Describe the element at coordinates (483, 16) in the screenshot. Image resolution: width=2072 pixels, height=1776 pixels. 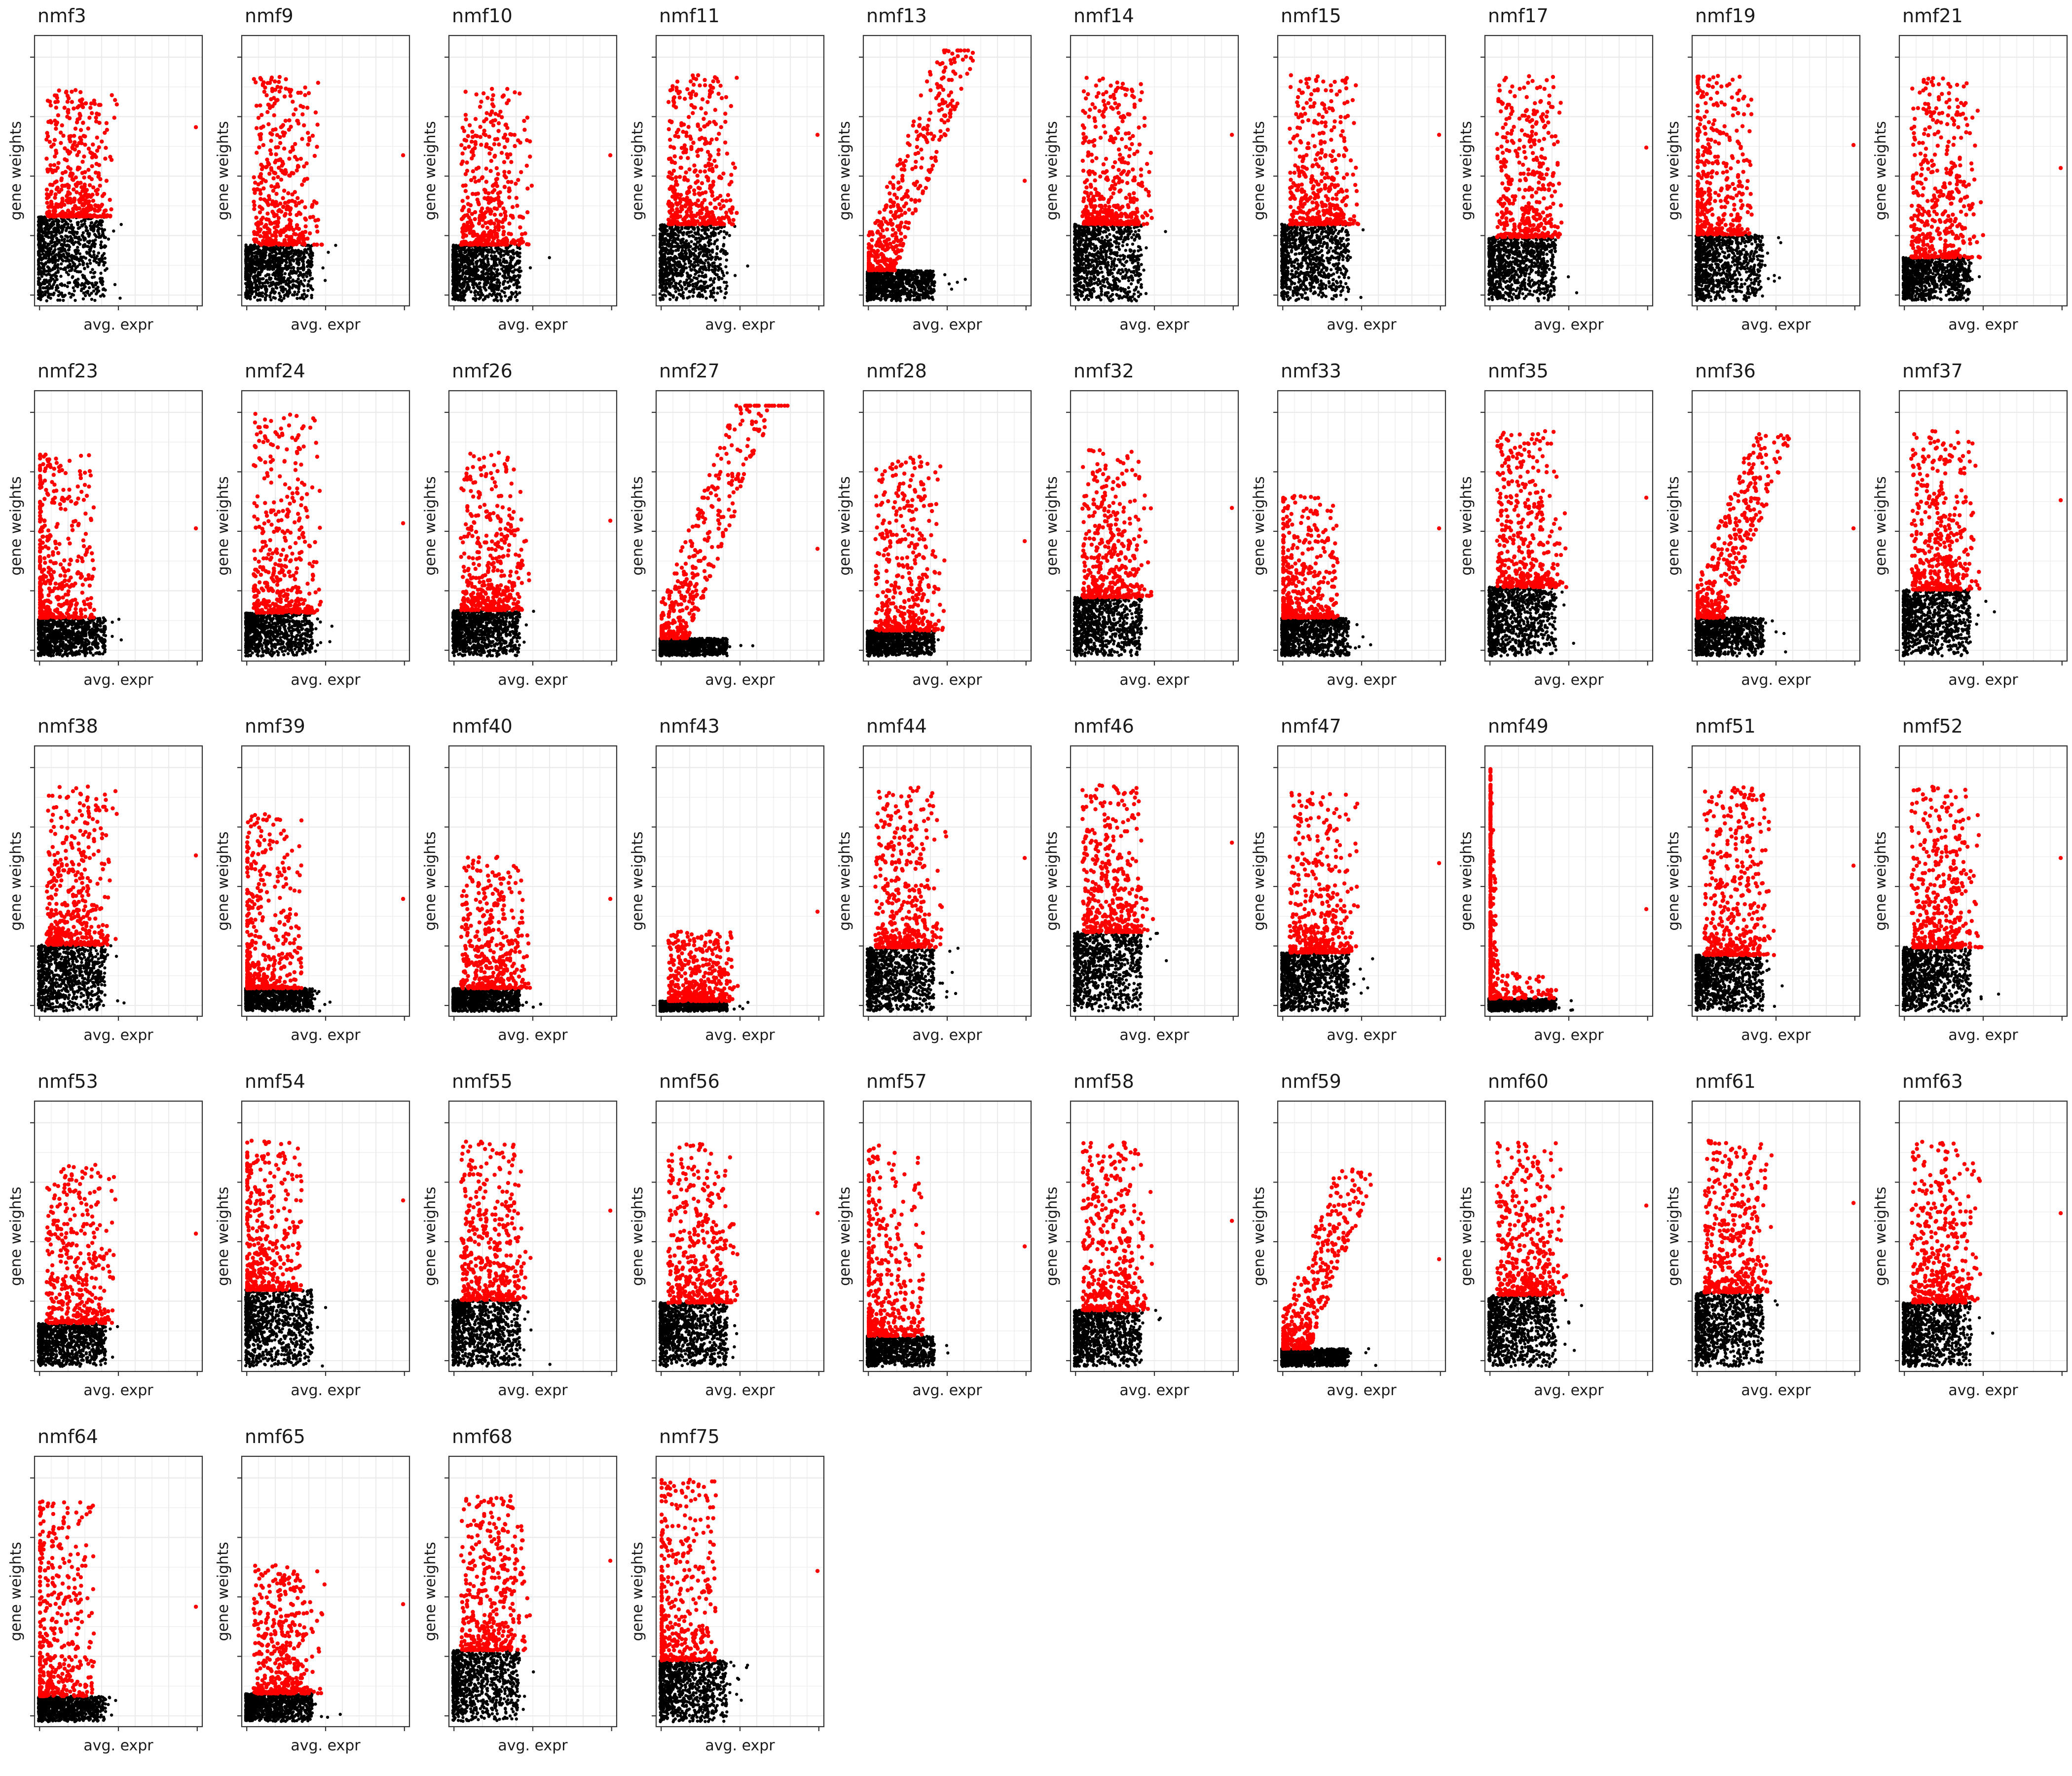
I see `facet-title: nmf10` at that location.